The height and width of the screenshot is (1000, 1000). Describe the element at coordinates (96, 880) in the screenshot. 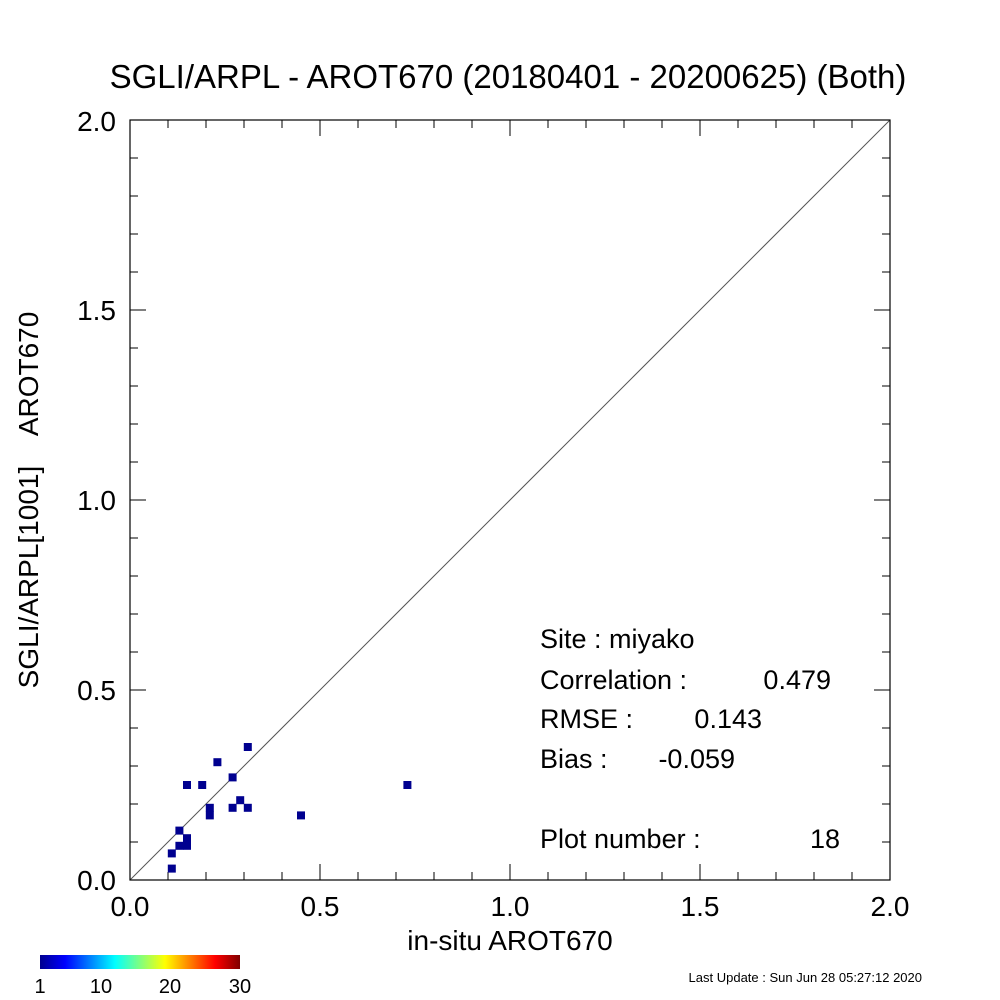

I see `y-tick-label: 0.0` at that location.